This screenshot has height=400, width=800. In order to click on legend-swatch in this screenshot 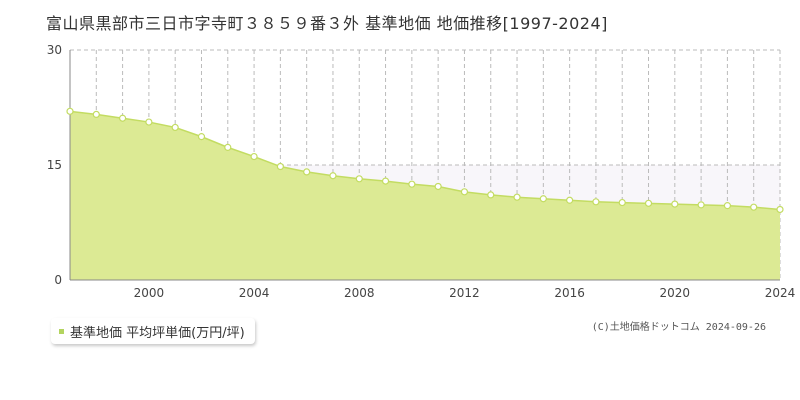, I will do `click(61, 331)`.